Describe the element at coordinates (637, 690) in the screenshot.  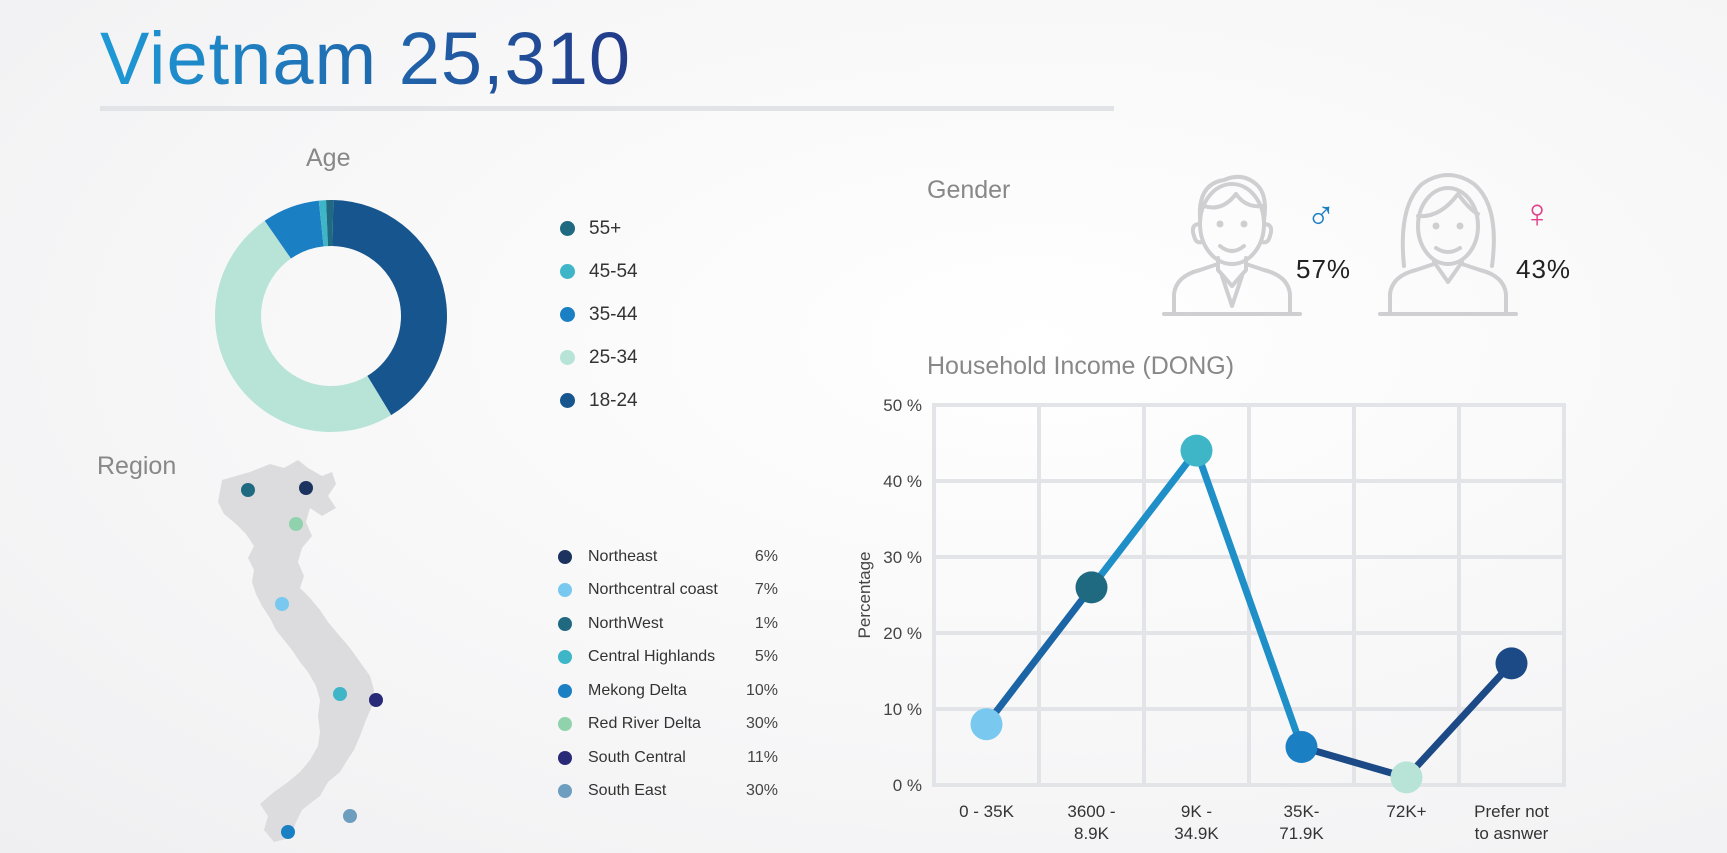
I see `region-legend-label: Mekong Delta` at that location.